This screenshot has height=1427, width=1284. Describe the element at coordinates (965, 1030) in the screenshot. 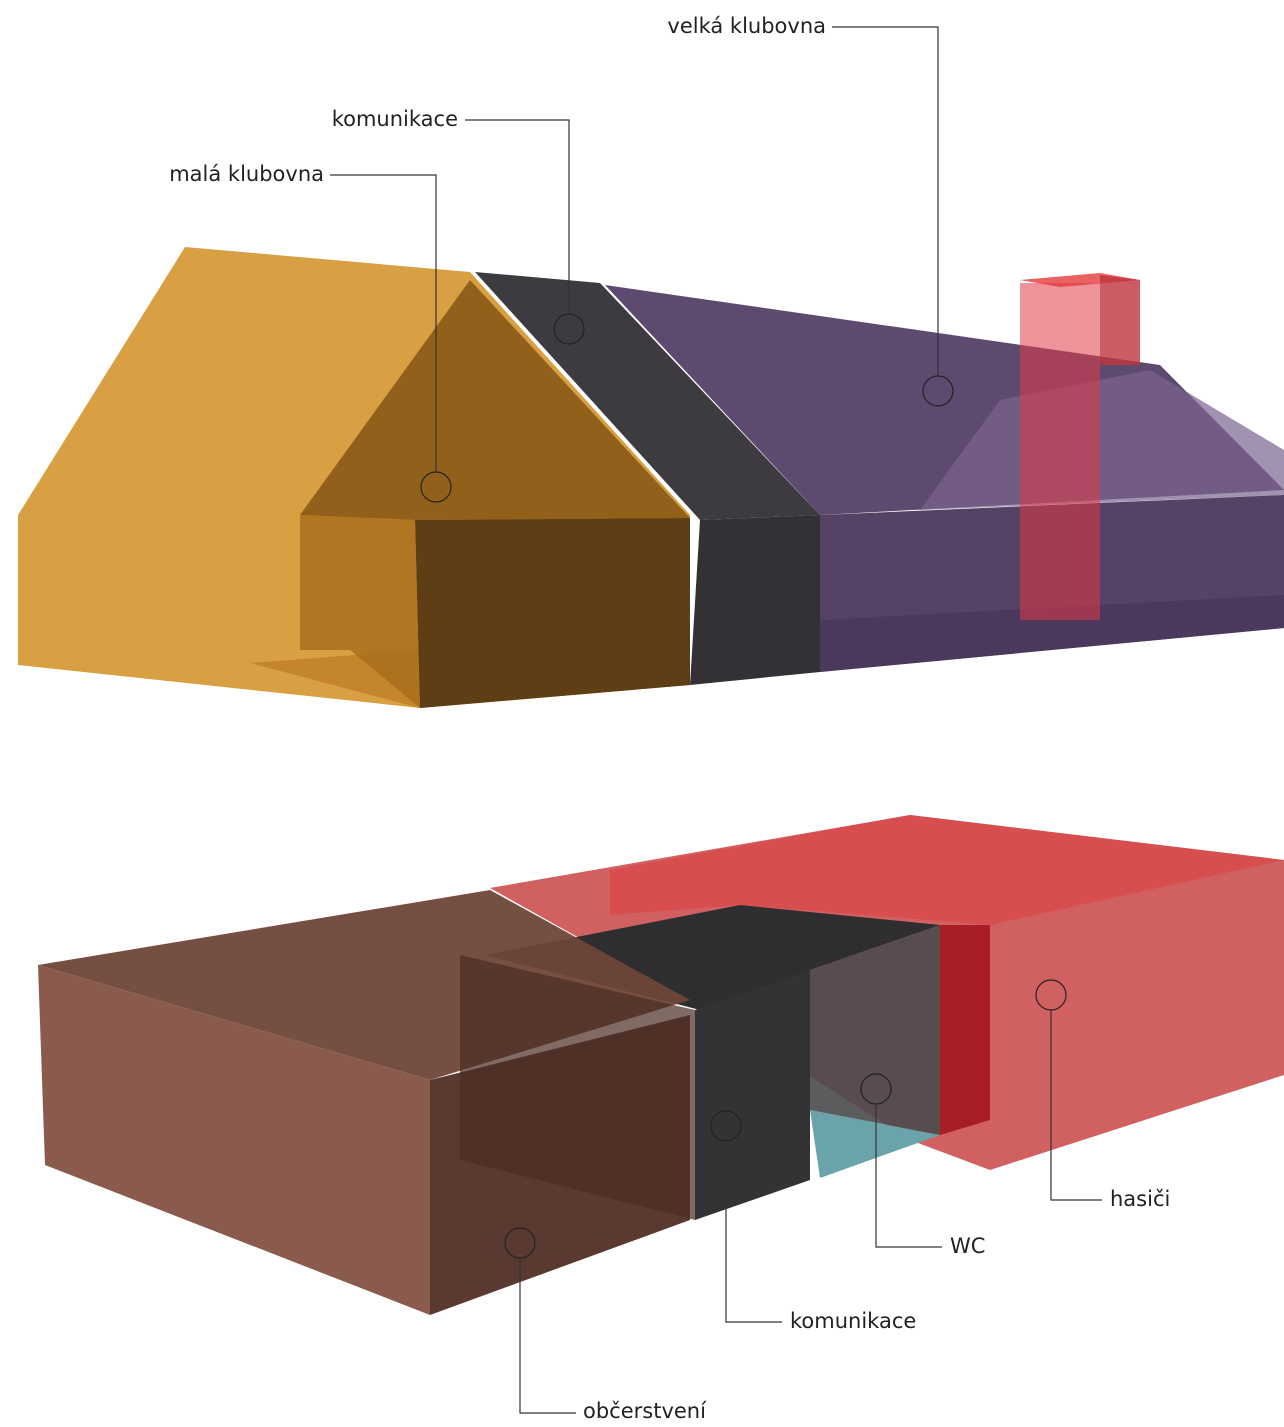

I see `hasici-inner-wall` at that location.